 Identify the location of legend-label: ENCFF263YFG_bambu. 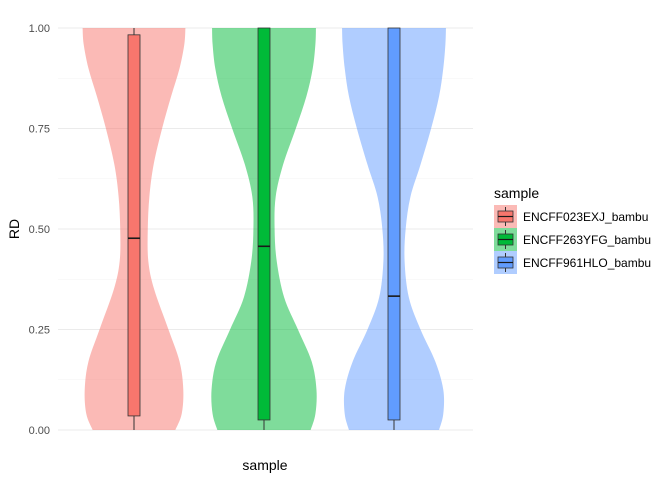
(587, 240).